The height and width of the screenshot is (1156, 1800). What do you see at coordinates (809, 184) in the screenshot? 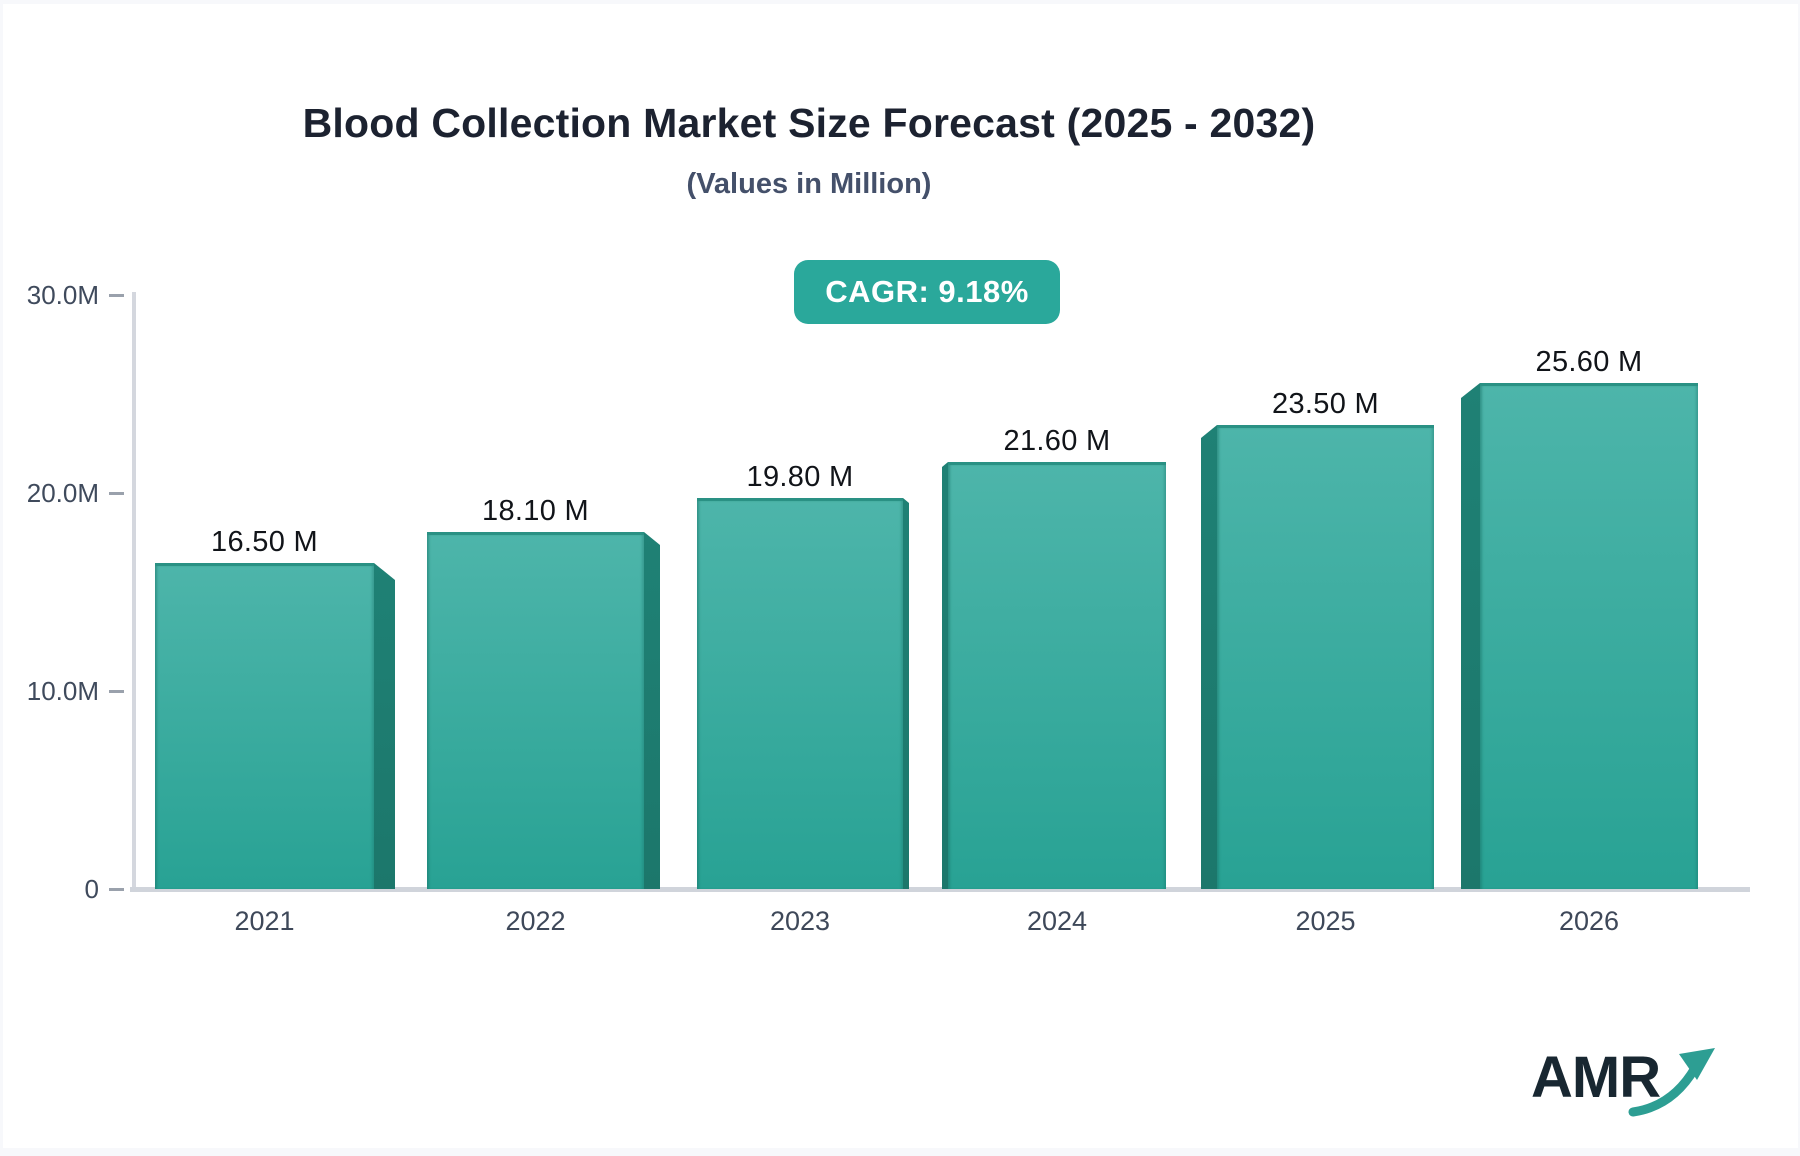
I see `chart-subtitle: (Values in Million)` at bounding box center [809, 184].